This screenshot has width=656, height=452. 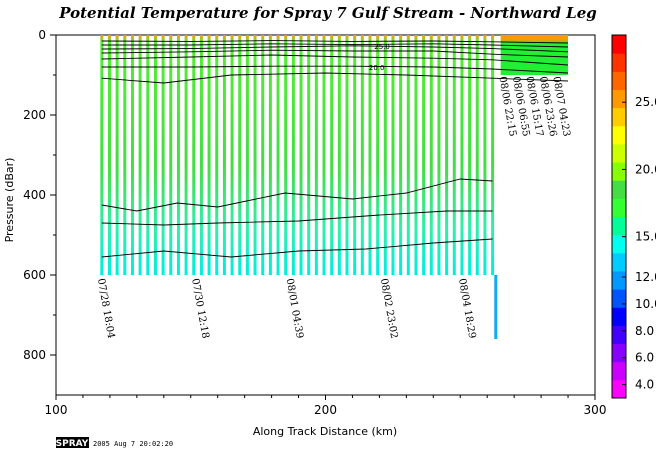 What do you see at coordinates (645, 102) in the screenshot?
I see `colorbar-label: 25.0` at bounding box center [645, 102].